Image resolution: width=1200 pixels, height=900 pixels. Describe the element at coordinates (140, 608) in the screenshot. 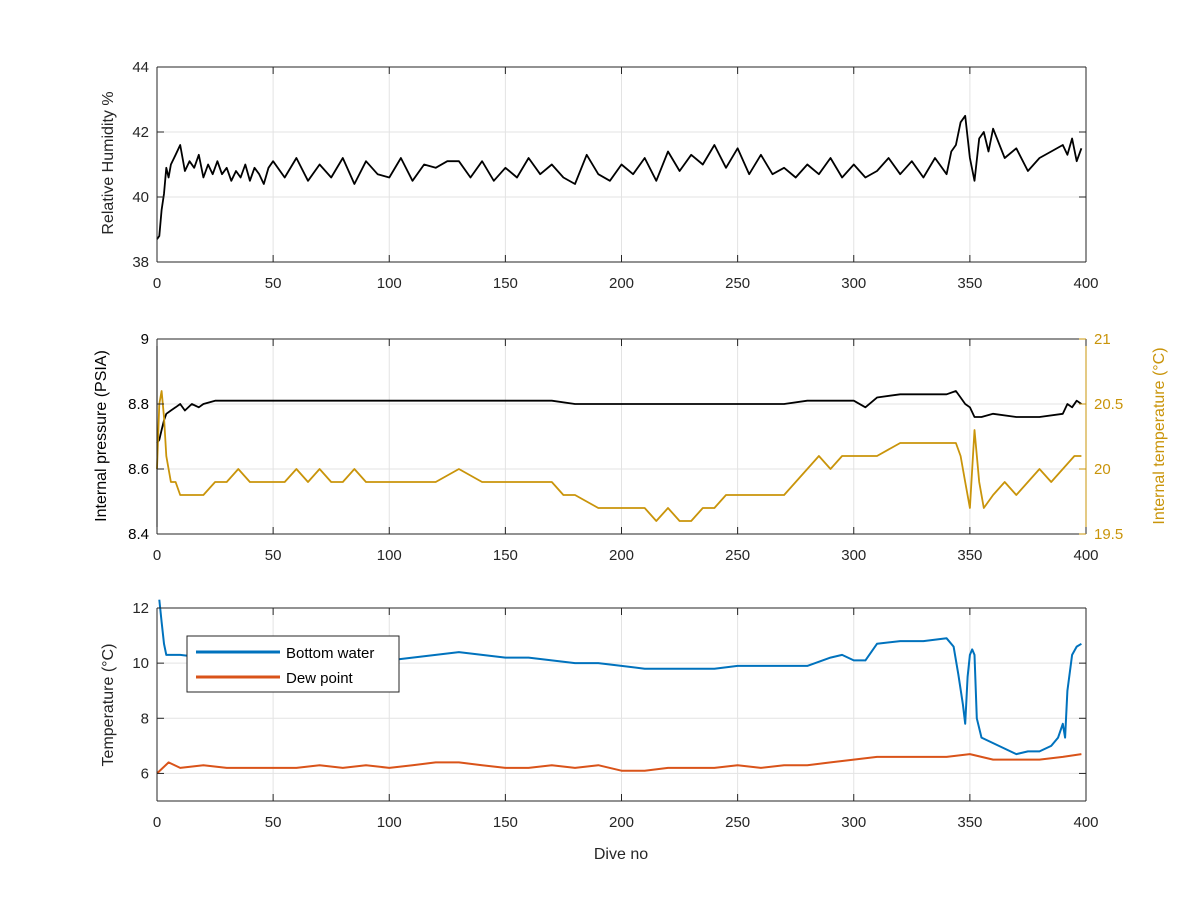

I see `y-tick-label: 12` at that location.